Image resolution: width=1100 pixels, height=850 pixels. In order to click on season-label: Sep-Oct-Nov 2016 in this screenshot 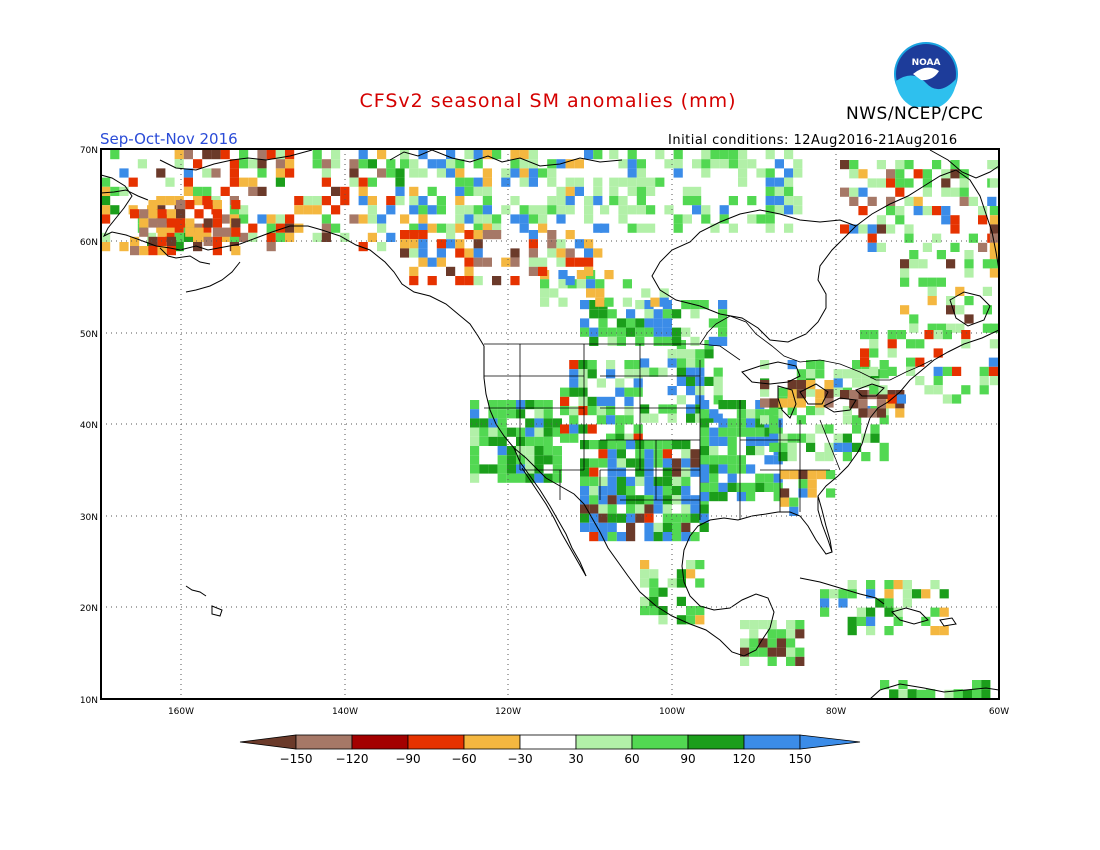, I will do `click(169, 139)`.